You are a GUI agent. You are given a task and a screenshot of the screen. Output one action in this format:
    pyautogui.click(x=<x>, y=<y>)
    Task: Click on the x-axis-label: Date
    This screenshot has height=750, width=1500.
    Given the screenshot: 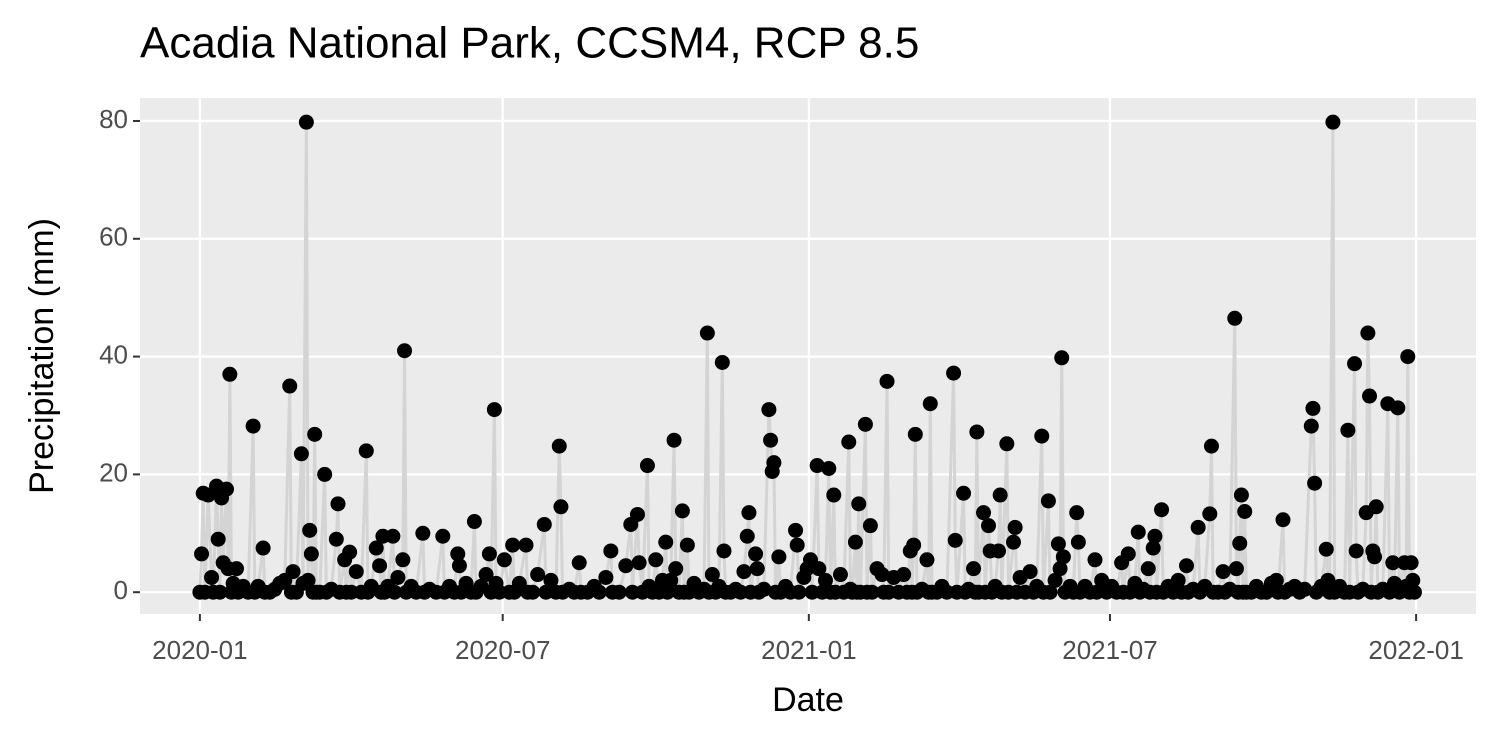 What is the action you would take?
    pyautogui.click(x=808, y=700)
    